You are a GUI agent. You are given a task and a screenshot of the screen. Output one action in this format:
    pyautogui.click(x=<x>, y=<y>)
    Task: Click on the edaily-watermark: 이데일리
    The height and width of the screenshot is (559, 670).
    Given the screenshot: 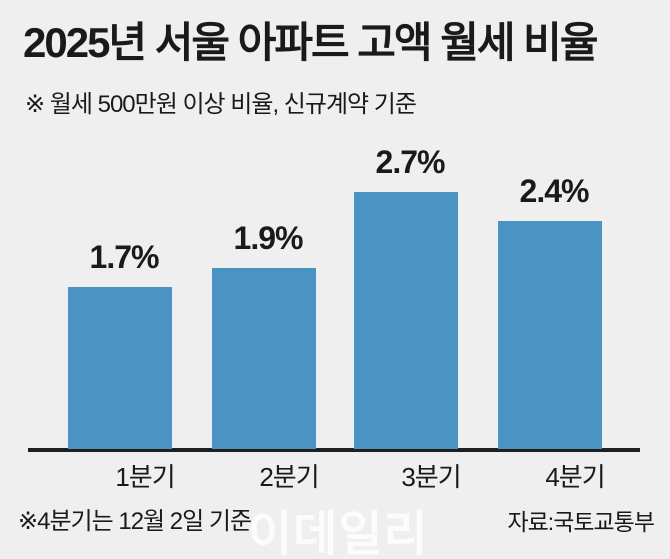 What is the action you would take?
    pyautogui.click(x=338, y=533)
    